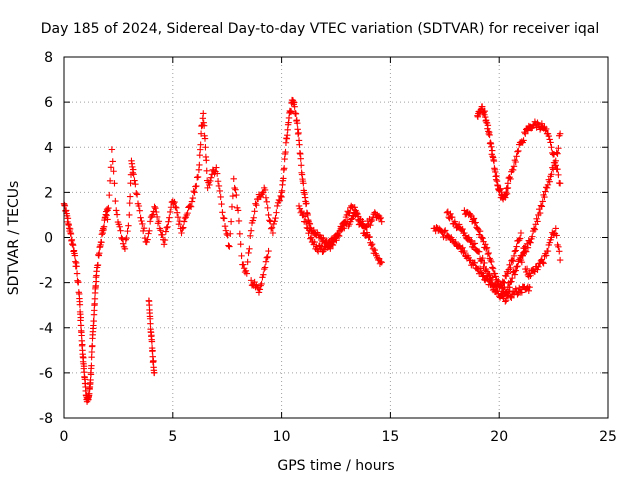 The height and width of the screenshot is (480, 640). Describe the element at coordinates (390, 437) in the screenshot. I see `x-tick-label: 15` at that location.